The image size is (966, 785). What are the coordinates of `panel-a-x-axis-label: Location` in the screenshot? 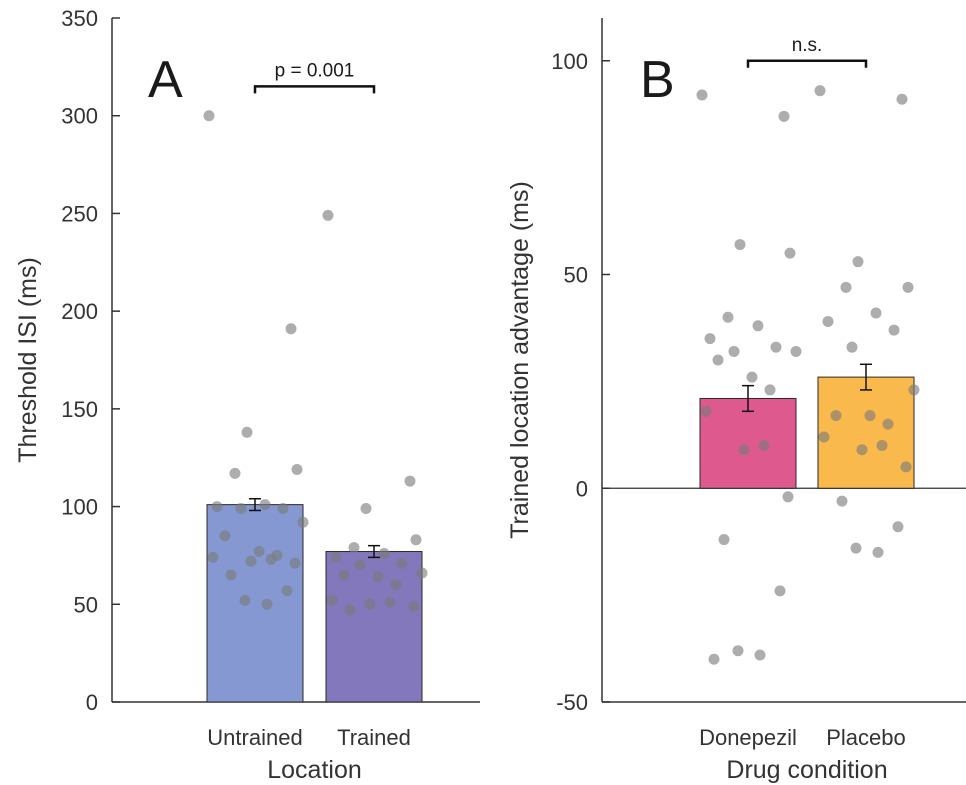 It's located at (314, 770).